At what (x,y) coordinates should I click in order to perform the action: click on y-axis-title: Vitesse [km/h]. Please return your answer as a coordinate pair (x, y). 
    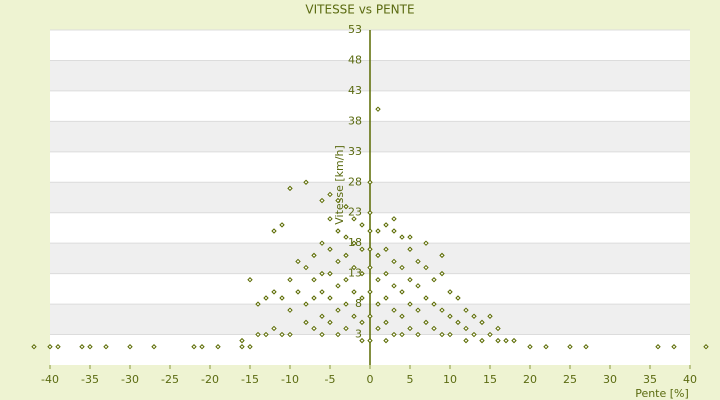
    Looking at the image, I should click on (339, 185).